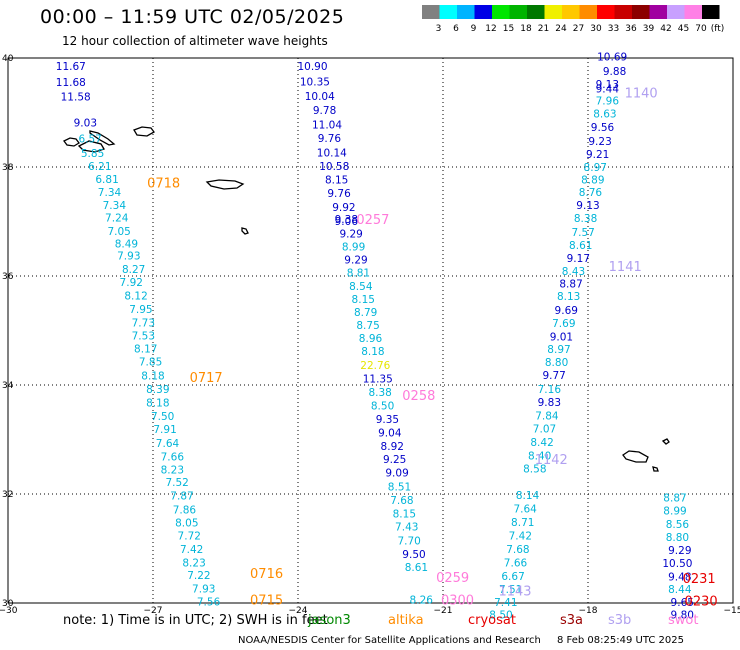  Describe the element at coordinates (117, 219) in the screenshot. I see `wave-height-value: 7.24` at that location.